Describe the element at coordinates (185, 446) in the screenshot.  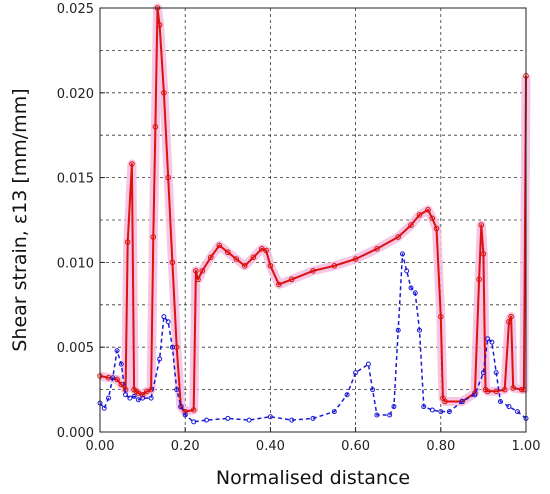
I see `x-tick-label: 0.20` at that location.